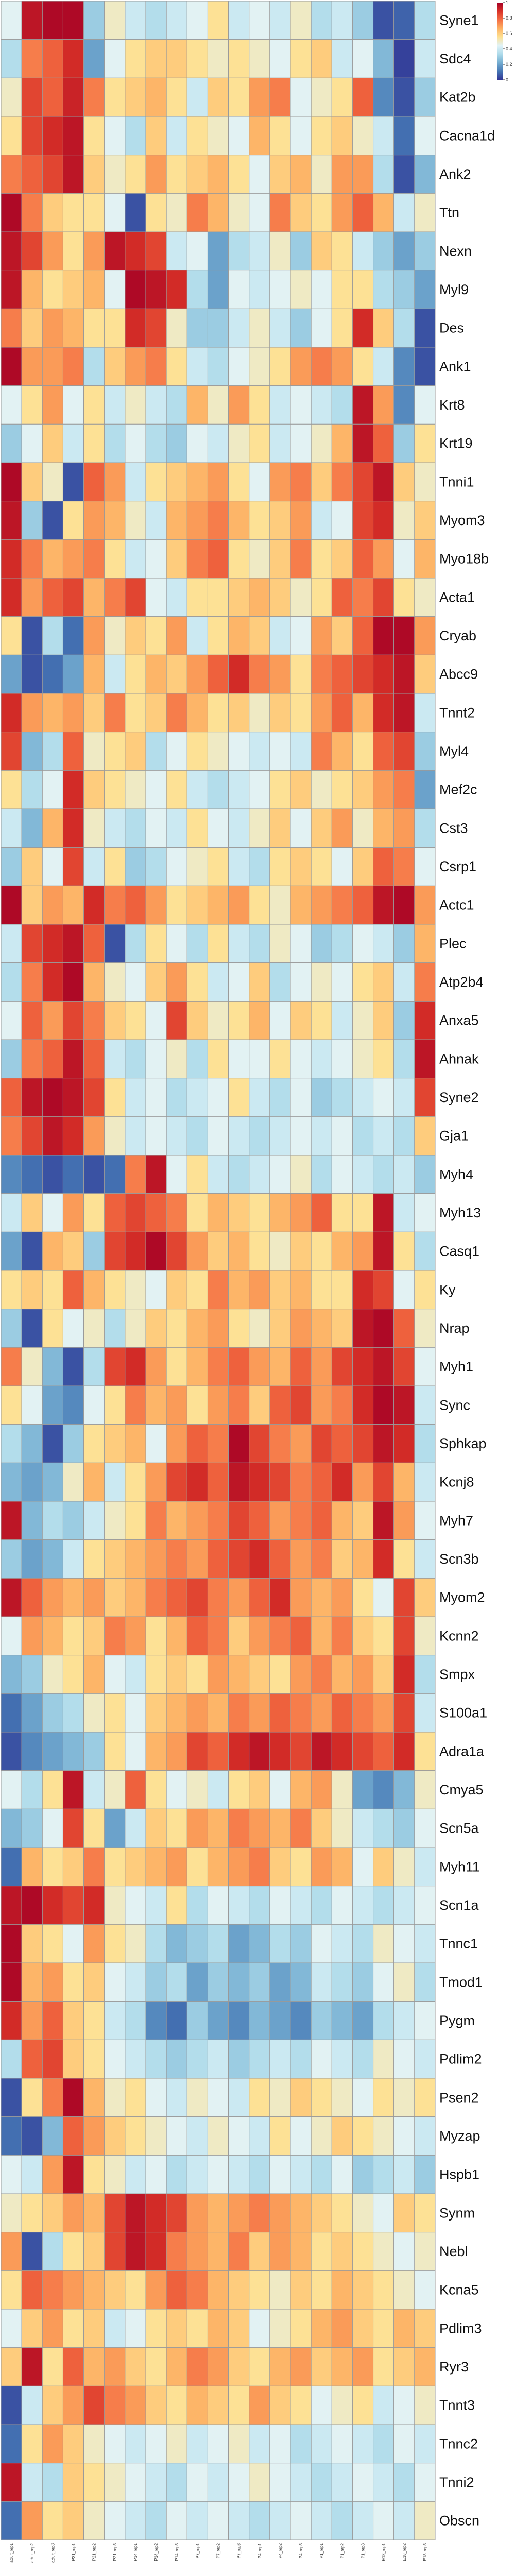 Image resolution: width=515 pixels, height=2576 pixels. What do you see at coordinates (509, 49) in the screenshot?
I see `legend-tick-label: 0.4` at bounding box center [509, 49].